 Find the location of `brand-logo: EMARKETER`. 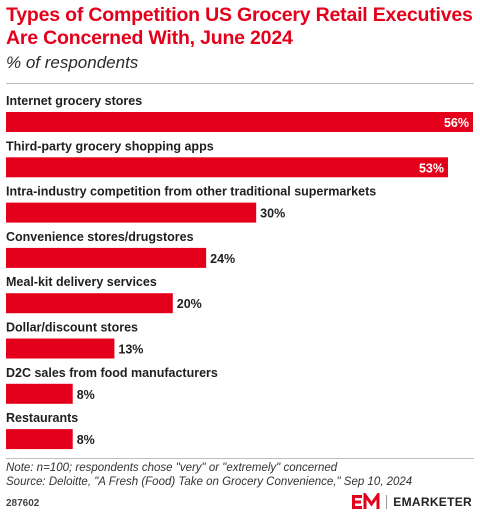

brand-logo: EMARKETER is located at coordinates (412, 502).